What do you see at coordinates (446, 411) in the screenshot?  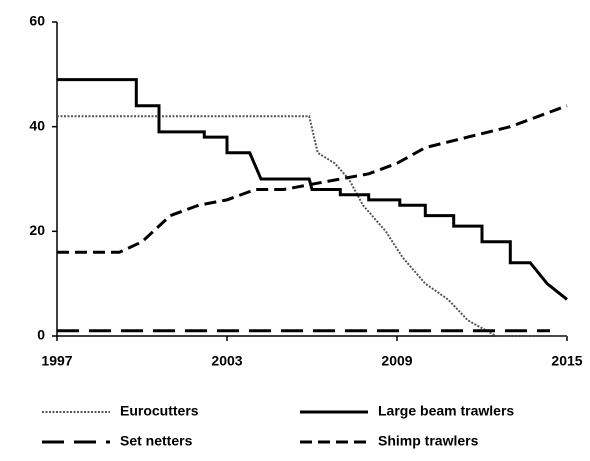 I see `legend-label: Large beam trawlers` at bounding box center [446, 411].